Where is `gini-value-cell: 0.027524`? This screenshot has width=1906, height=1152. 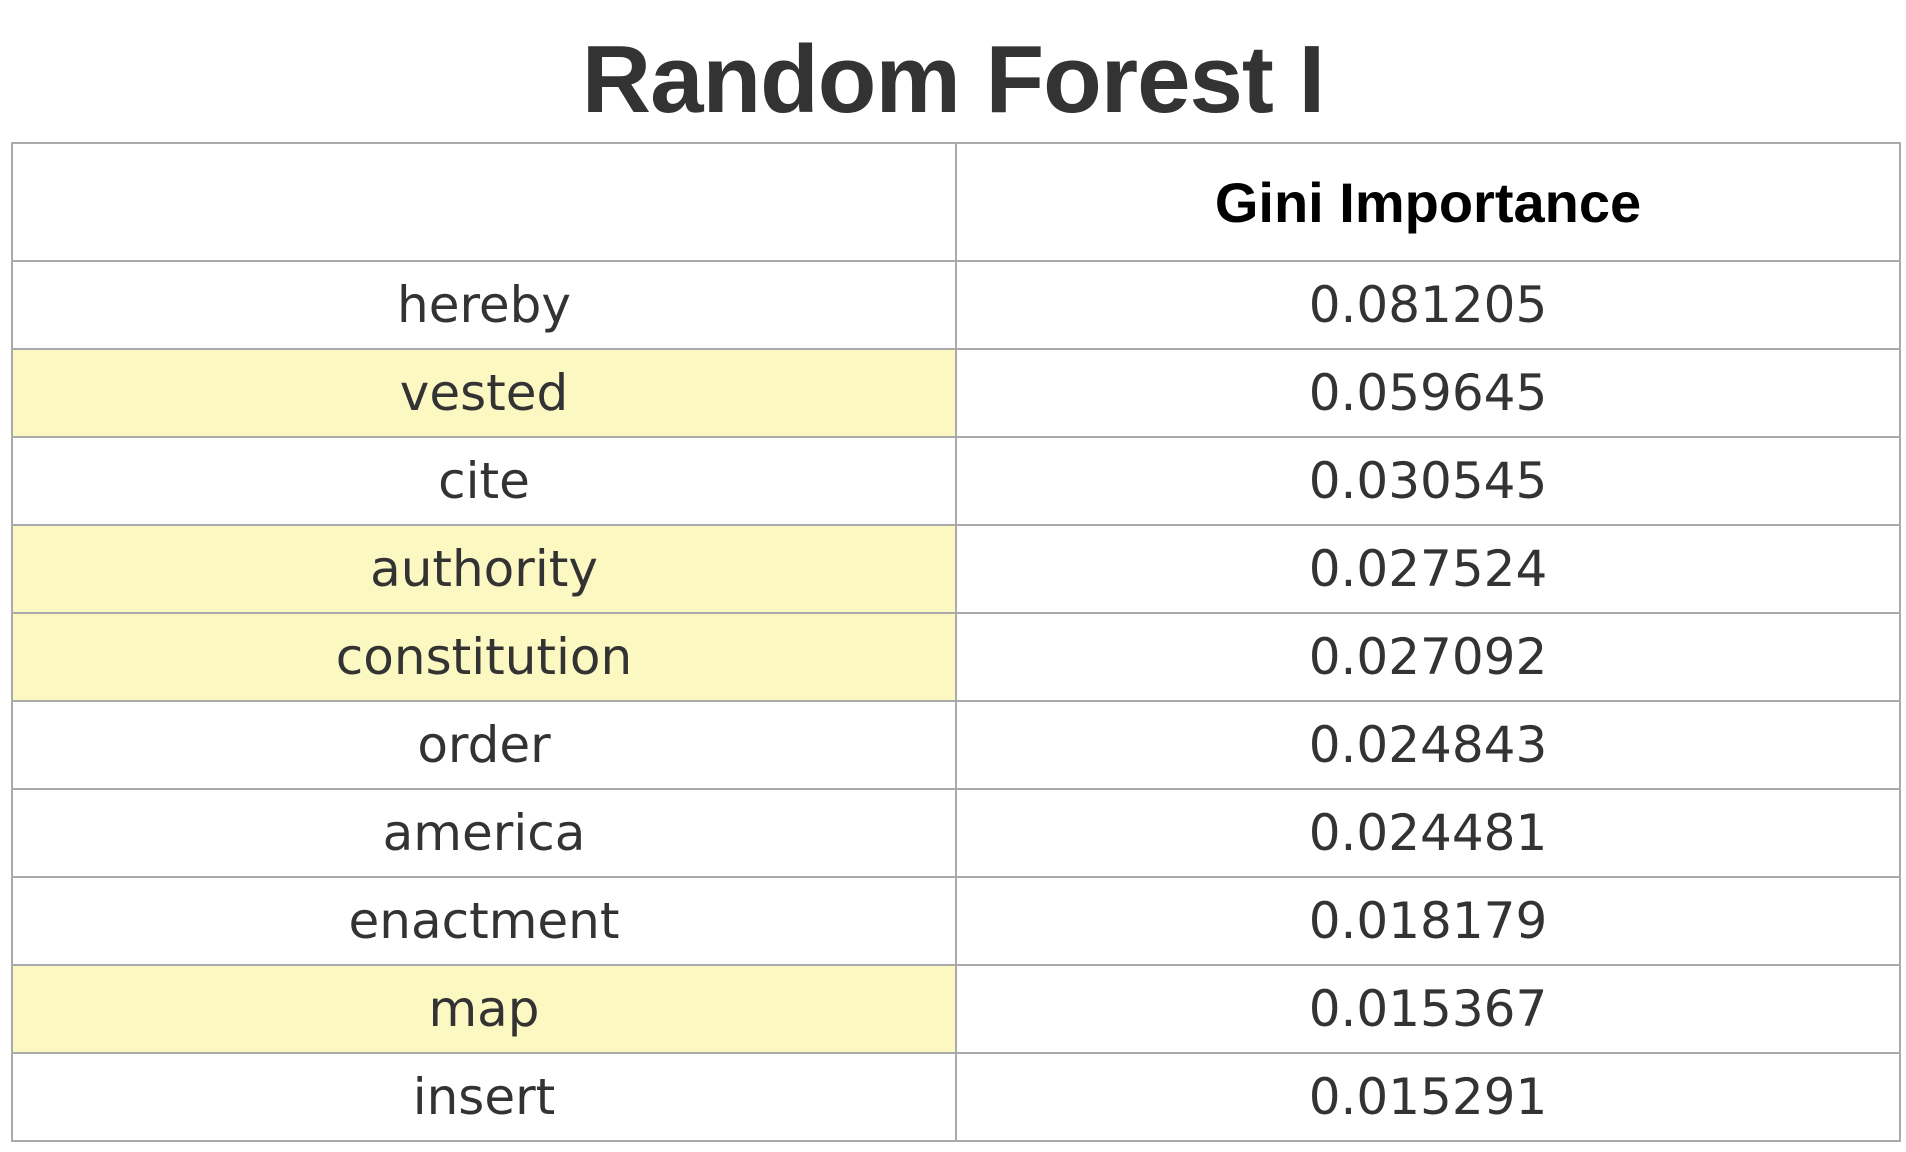
gini-value-cell: 0.027524 is located at coordinates (1428, 569).